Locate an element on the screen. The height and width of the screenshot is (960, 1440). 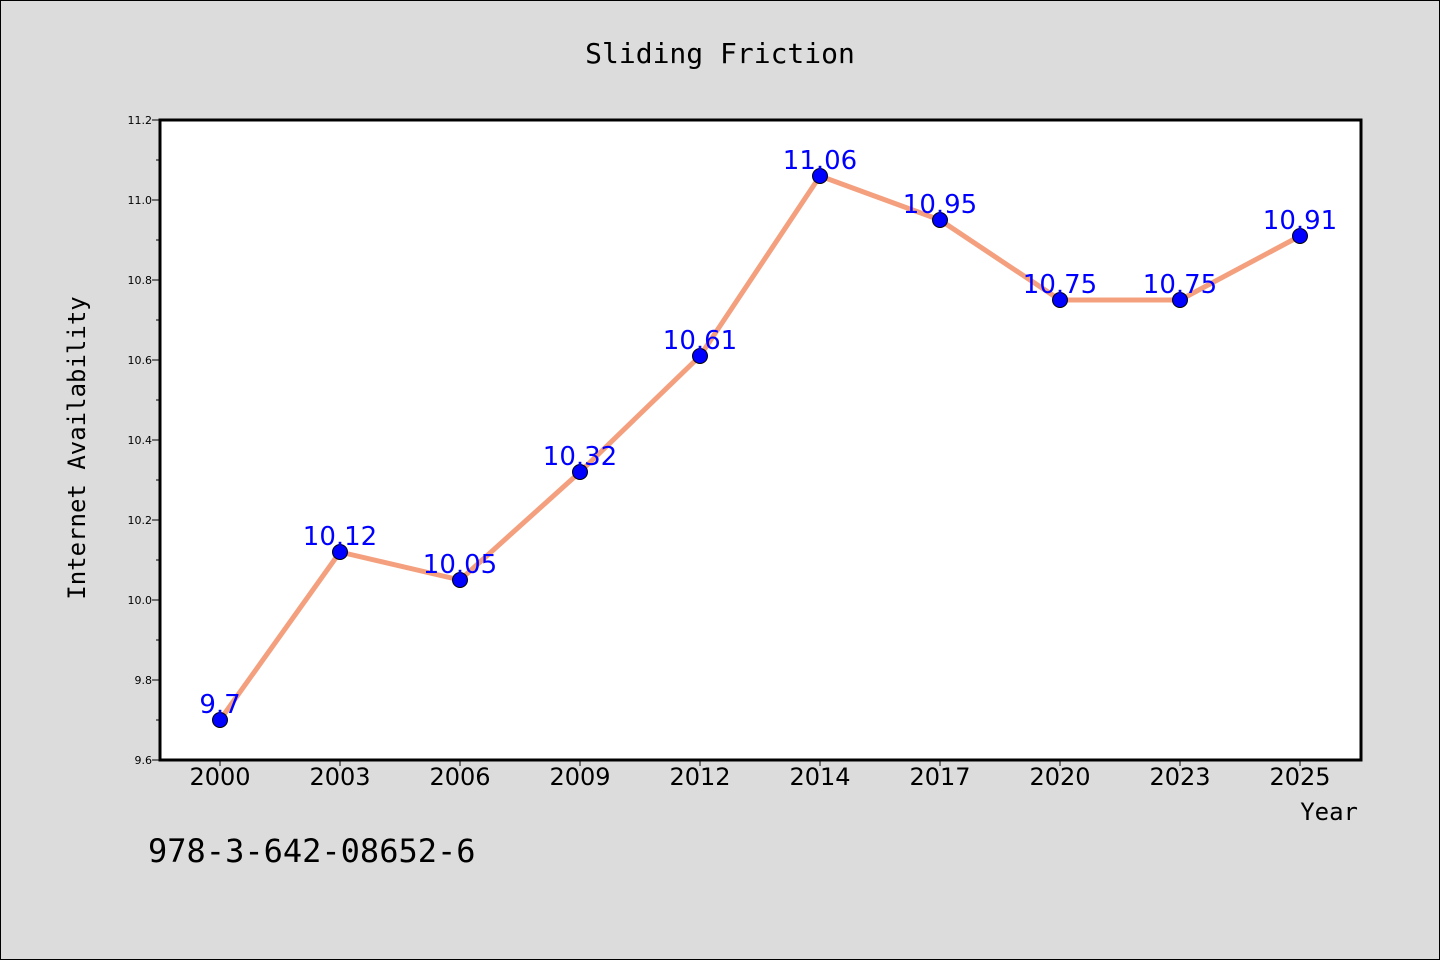
y-tick-label: 10.6 is located at coordinates (140, 360).